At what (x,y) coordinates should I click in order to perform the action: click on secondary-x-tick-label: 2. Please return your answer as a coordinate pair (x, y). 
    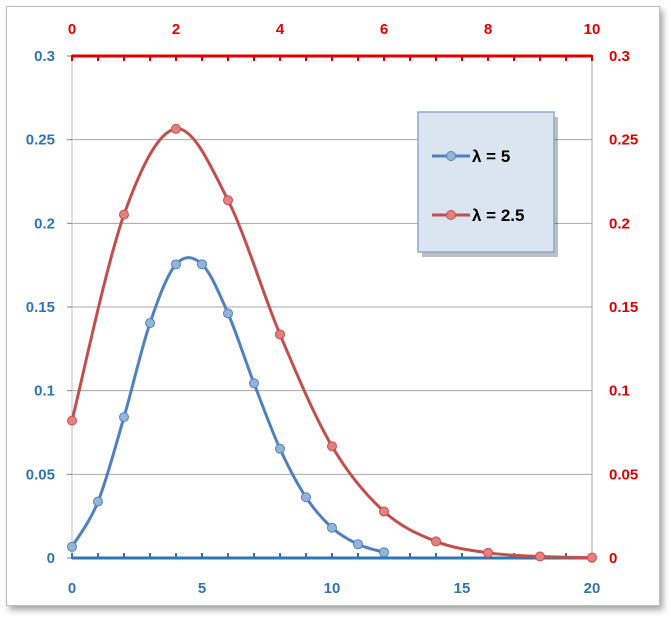
    Looking at the image, I should click on (176, 29).